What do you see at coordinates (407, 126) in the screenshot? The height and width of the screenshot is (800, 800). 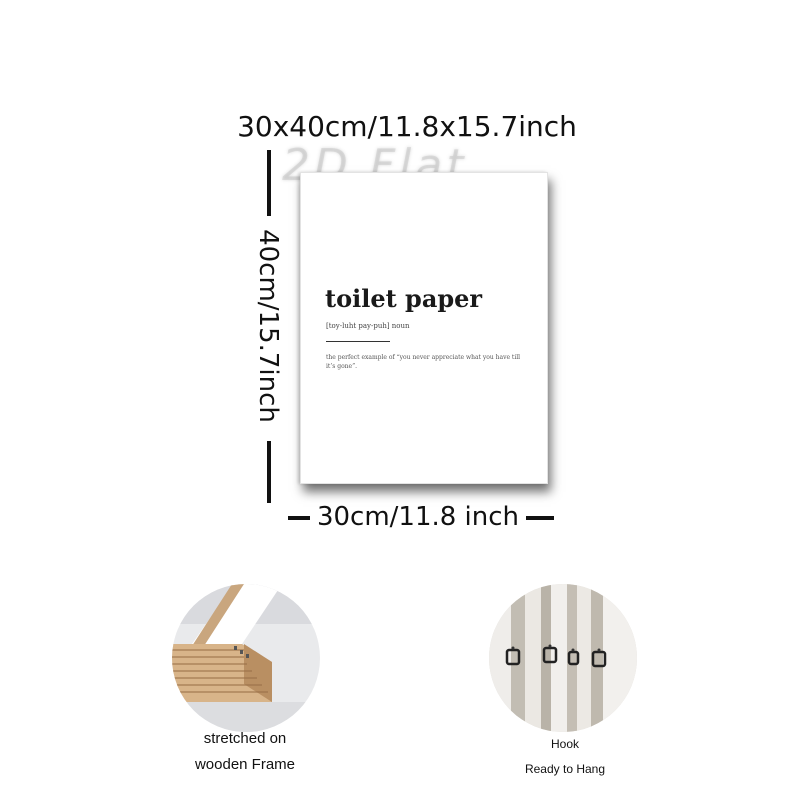 I see `width-height-dimension-label: 30x40cm/11.8x15.7inch` at bounding box center [407, 126].